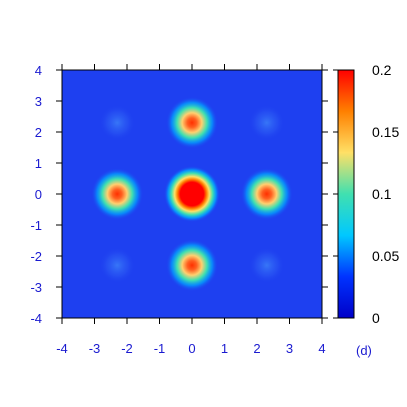 This screenshot has height=407, width=407. What do you see at coordinates (127, 348) in the screenshot?
I see `x-tick-label: -2` at bounding box center [127, 348].